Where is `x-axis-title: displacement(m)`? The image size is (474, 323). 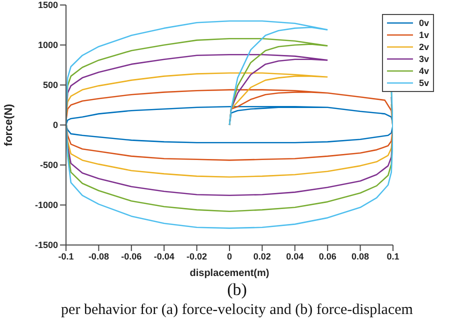 x-axis-title: displacement(m) is located at coordinates (230, 273).